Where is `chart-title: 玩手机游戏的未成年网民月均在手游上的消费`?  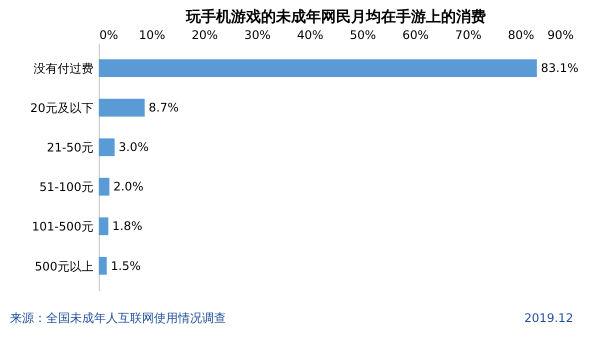 chart-title: 玩手机游戏的未成年网民月均在手游上的消费 is located at coordinates (335, 17).